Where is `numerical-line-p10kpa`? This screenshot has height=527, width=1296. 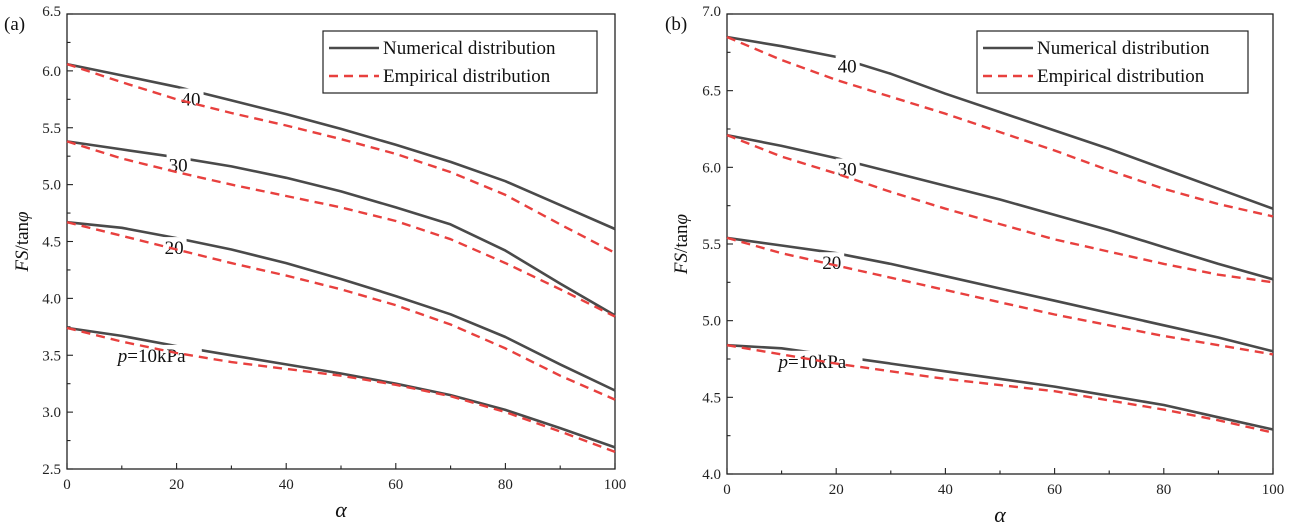 numerical-line-p10kpa is located at coordinates (341, 387).